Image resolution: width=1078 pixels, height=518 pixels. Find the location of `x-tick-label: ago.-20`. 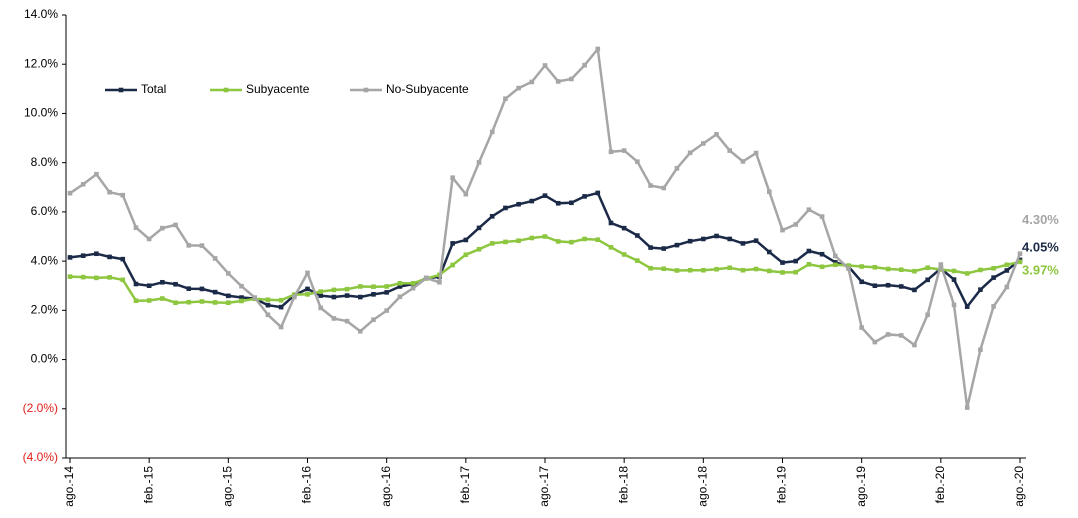

x-tick-label: ago.-20 is located at coordinates (1019, 486).